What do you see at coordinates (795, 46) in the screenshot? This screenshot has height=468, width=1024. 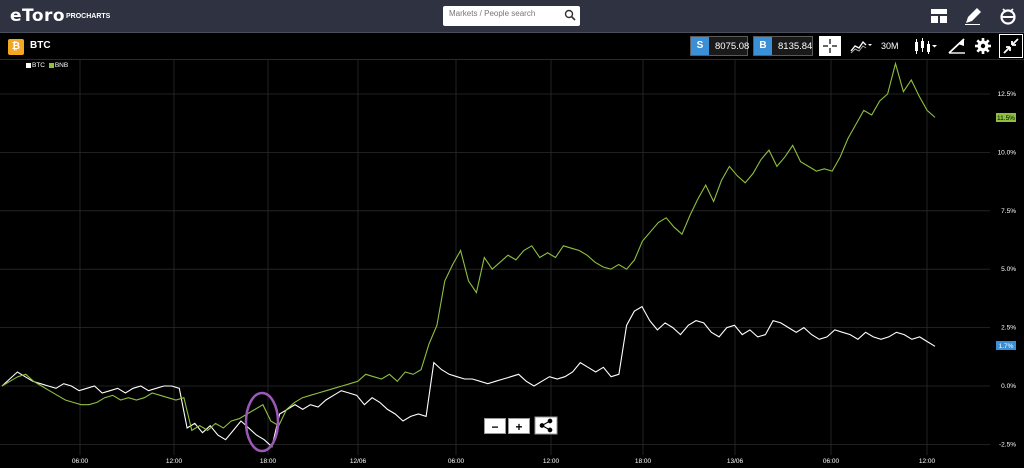 I see `buy-value: 8135.84` at bounding box center [795, 46].